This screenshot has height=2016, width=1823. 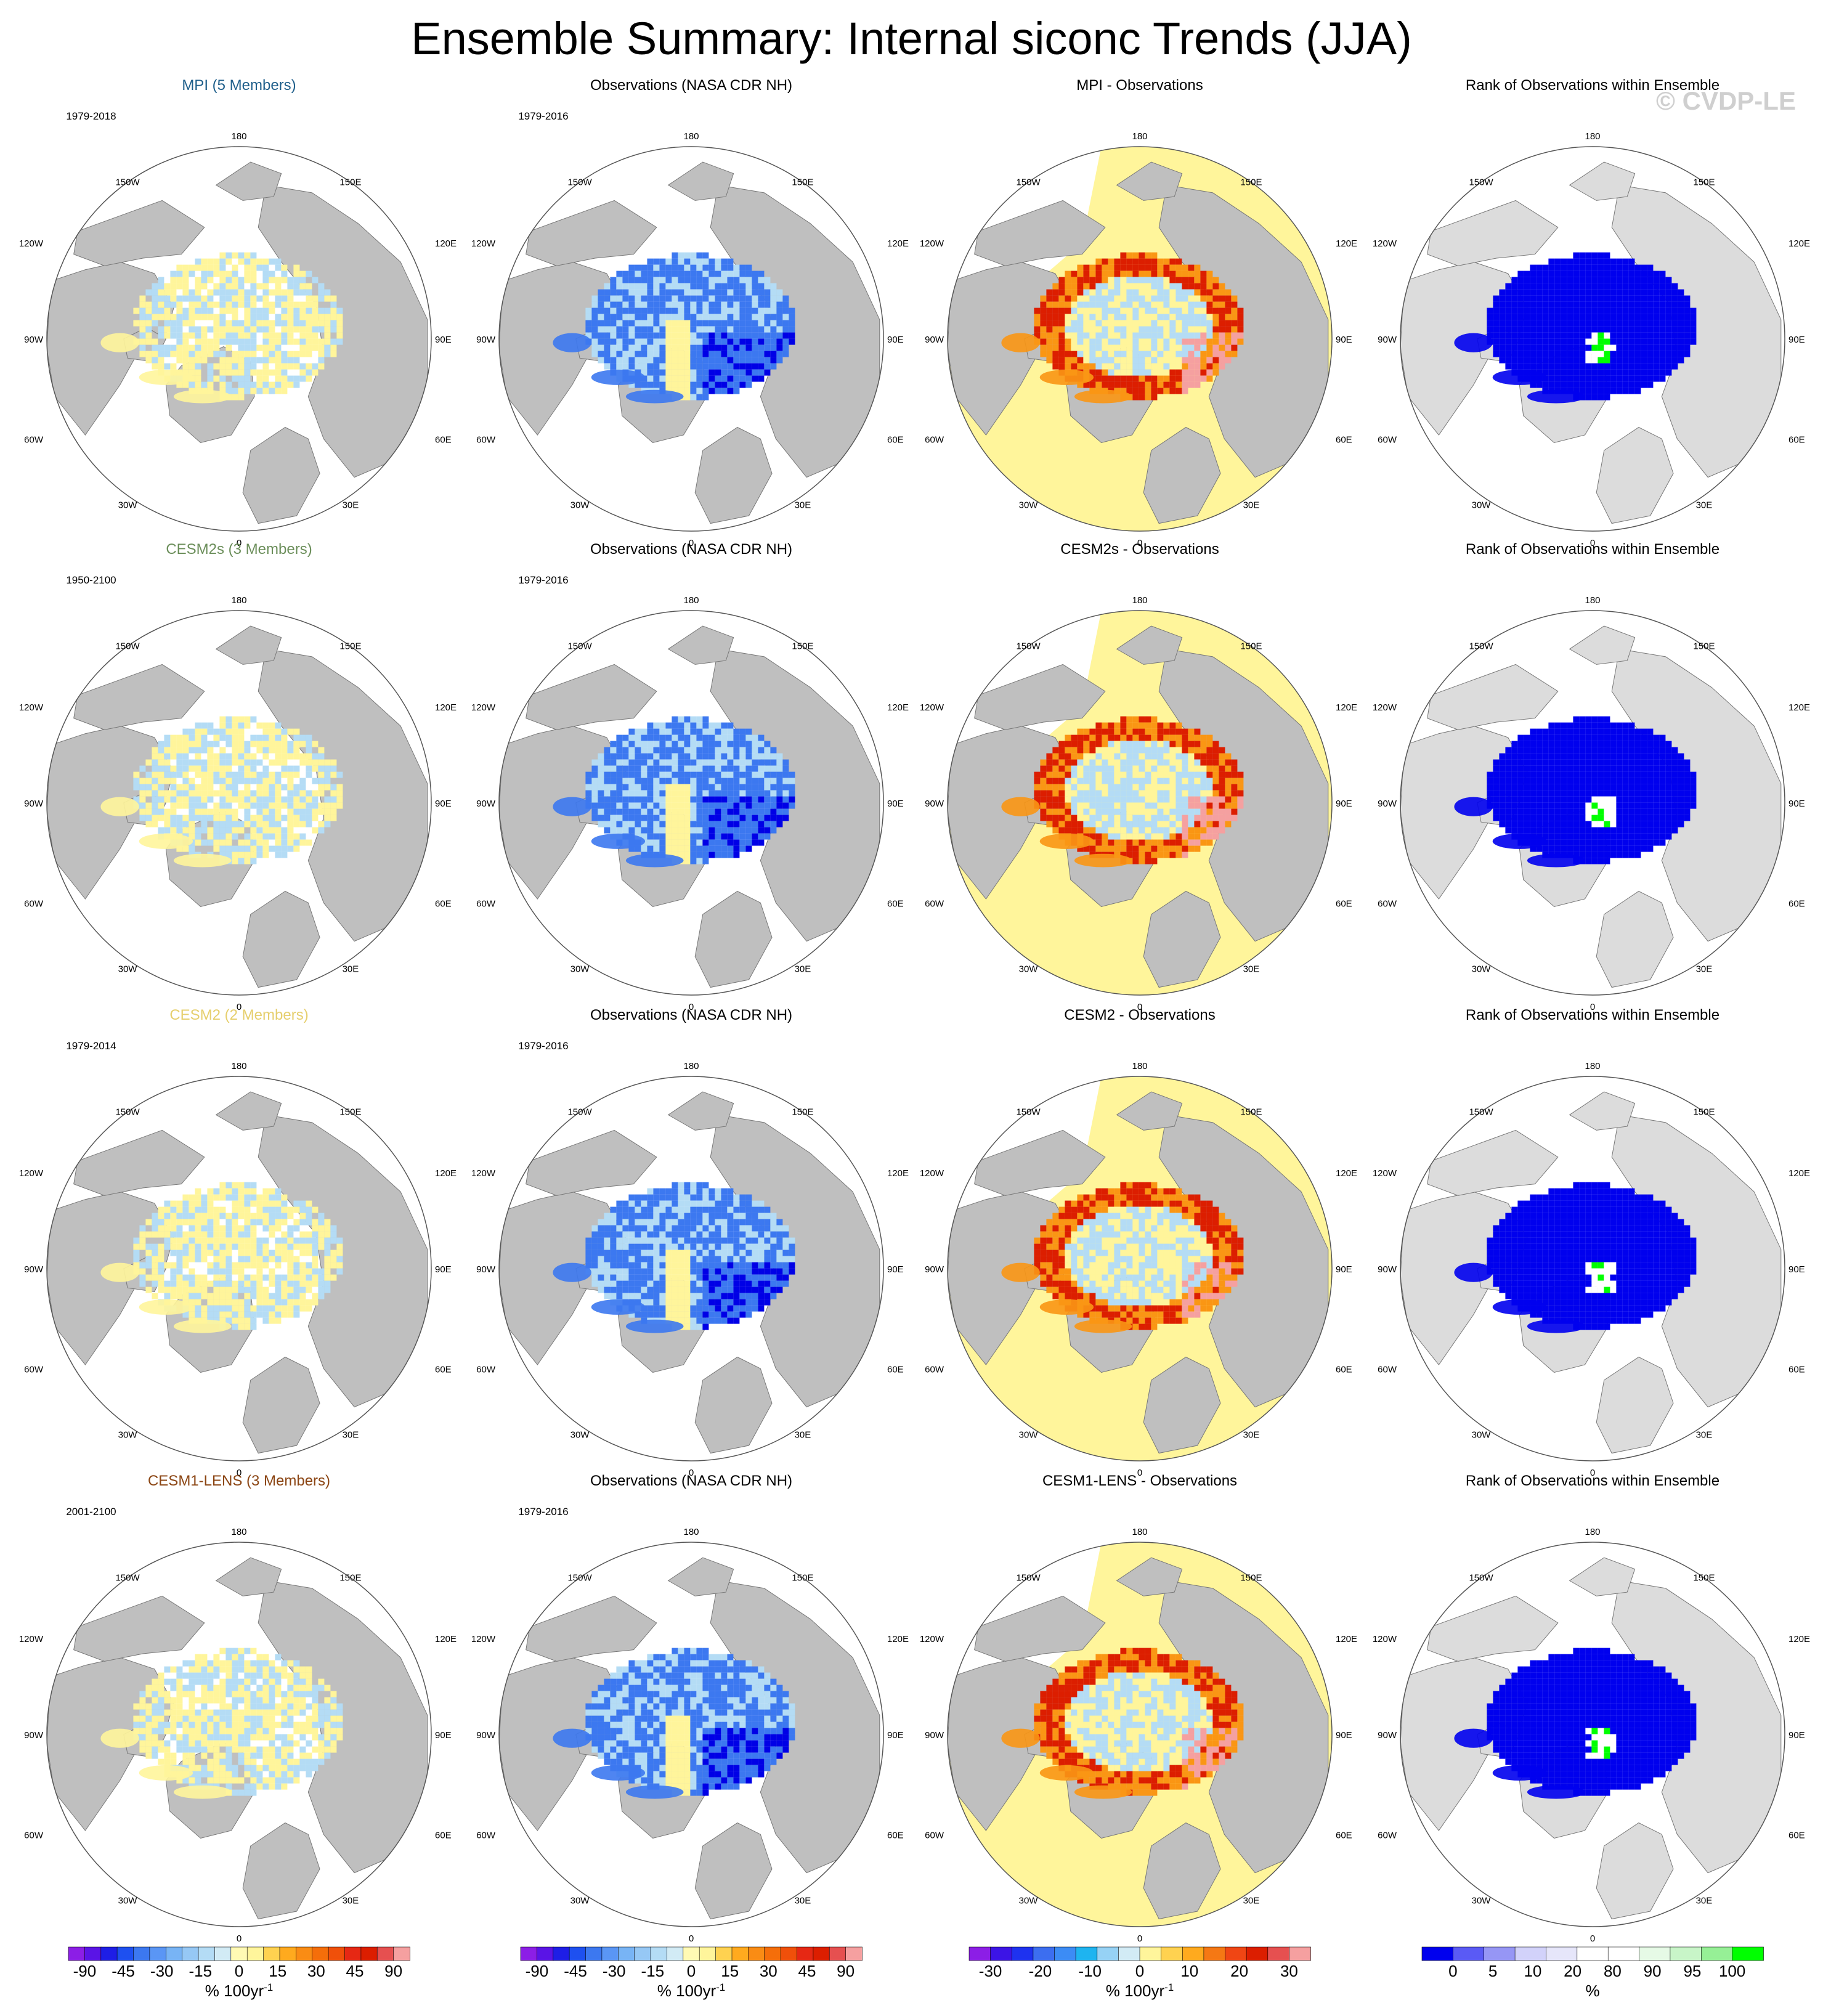 I want to click on lon-label-60w: 60W, so click(x=34, y=439).